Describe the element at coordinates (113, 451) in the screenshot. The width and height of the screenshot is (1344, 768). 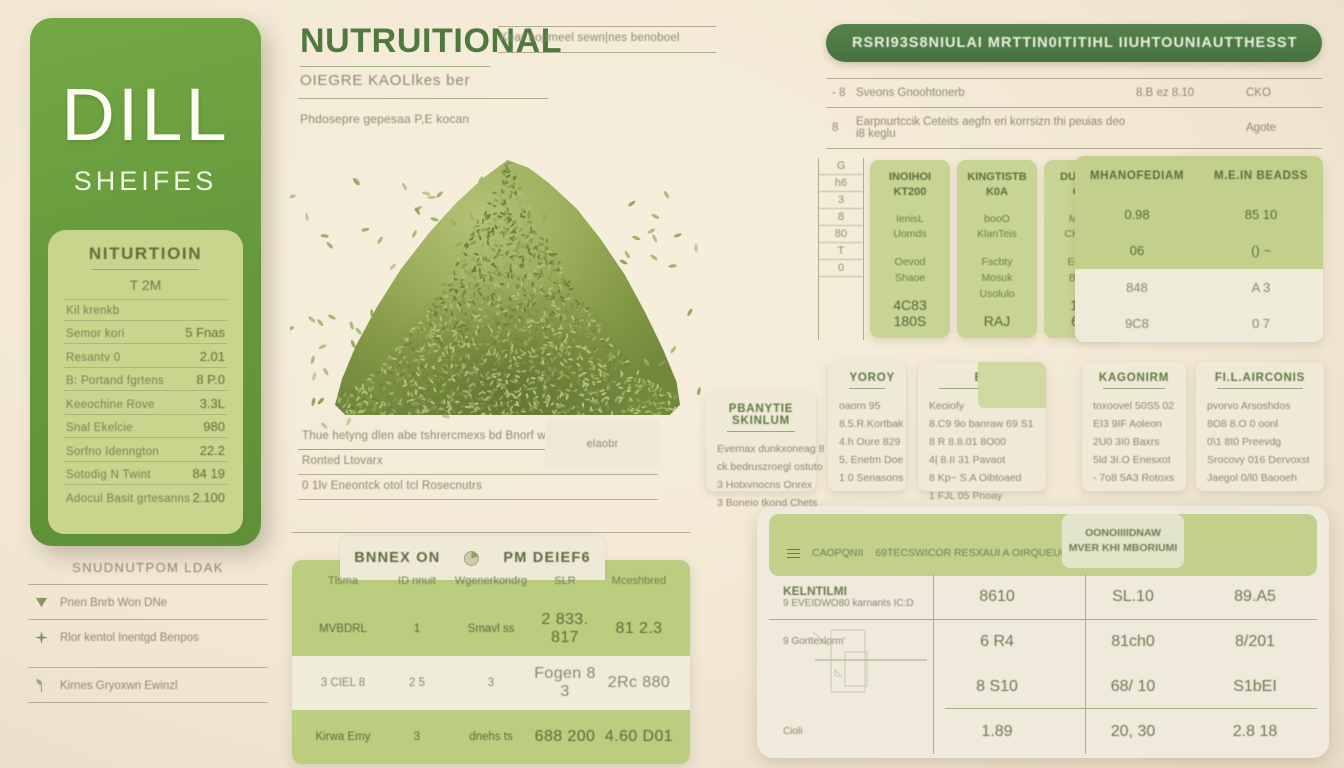
I see `nutrition-row-label: Sorfno Idenngton` at that location.